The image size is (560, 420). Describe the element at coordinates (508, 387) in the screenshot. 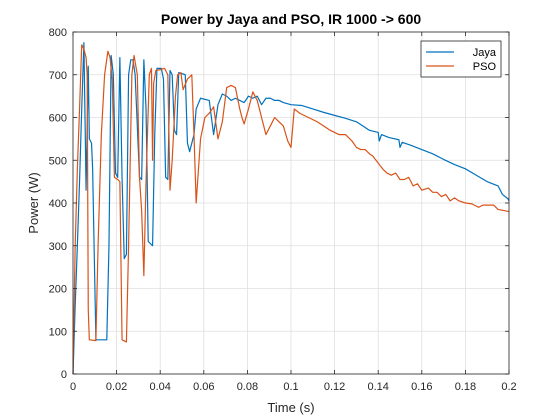

I see `x-tick-label: 0.2` at that location.